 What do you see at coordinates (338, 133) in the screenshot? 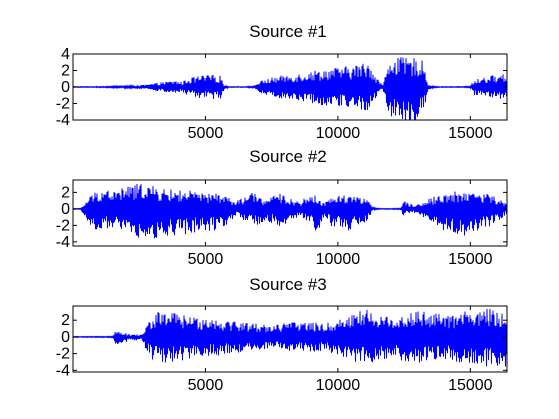
I see `subplot-1-xtick-label-10000: 10000` at bounding box center [338, 133].